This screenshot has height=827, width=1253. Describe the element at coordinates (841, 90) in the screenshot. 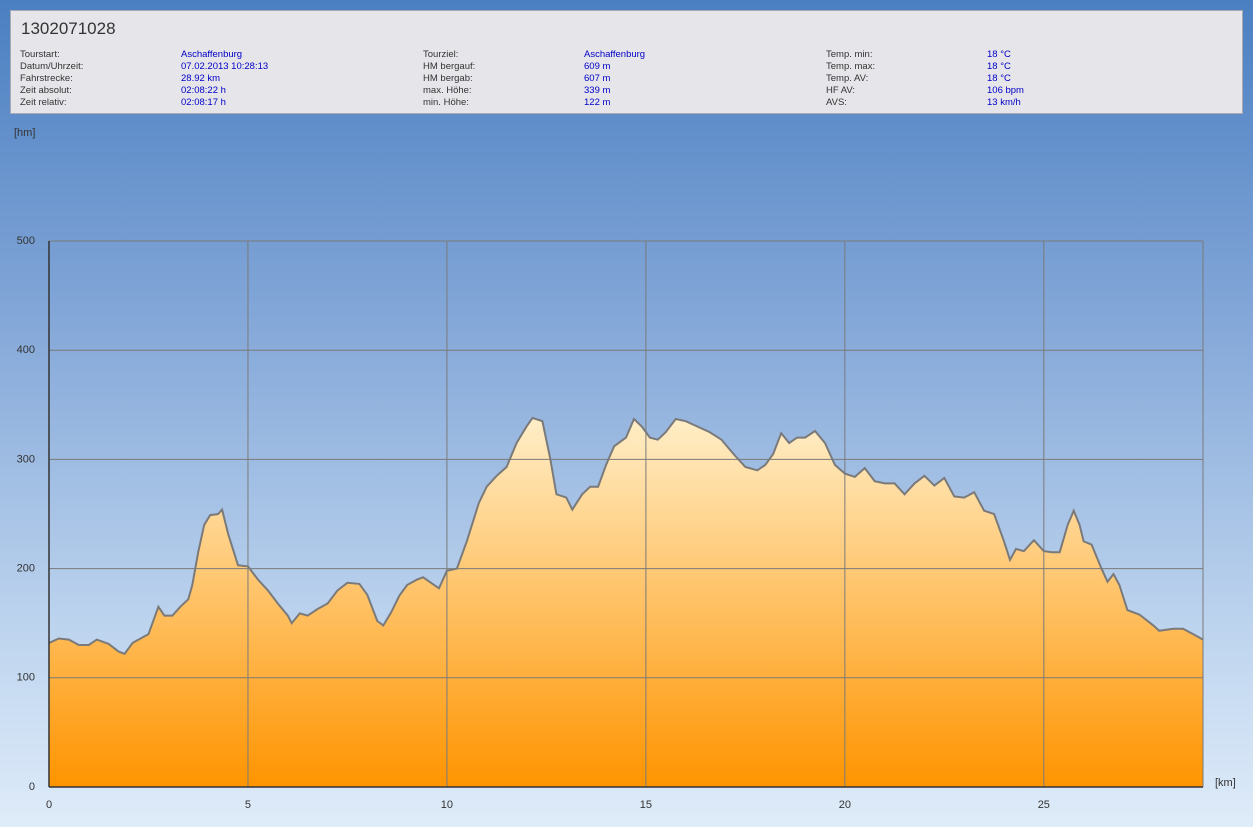

I see `field-label: HF AV:` at that location.